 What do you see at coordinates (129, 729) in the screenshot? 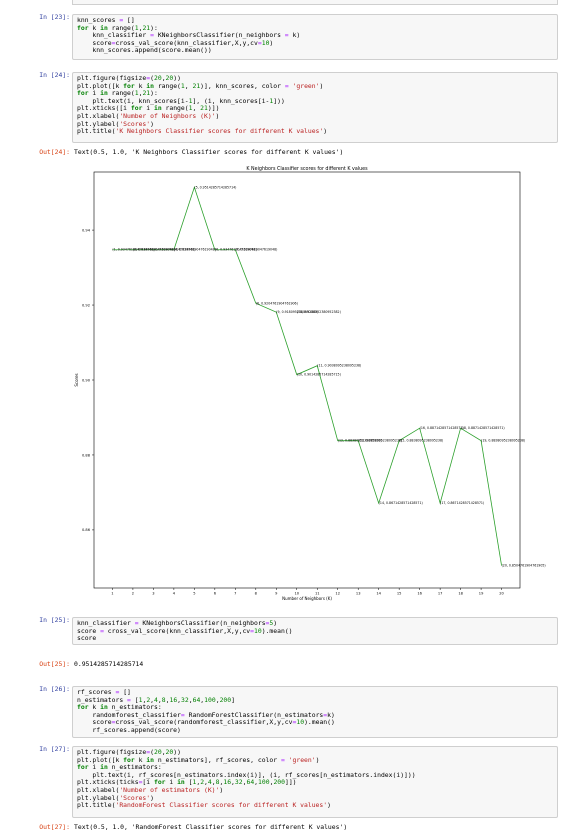
I see `code-line: rf_scores.append(score)` at bounding box center [129, 729].